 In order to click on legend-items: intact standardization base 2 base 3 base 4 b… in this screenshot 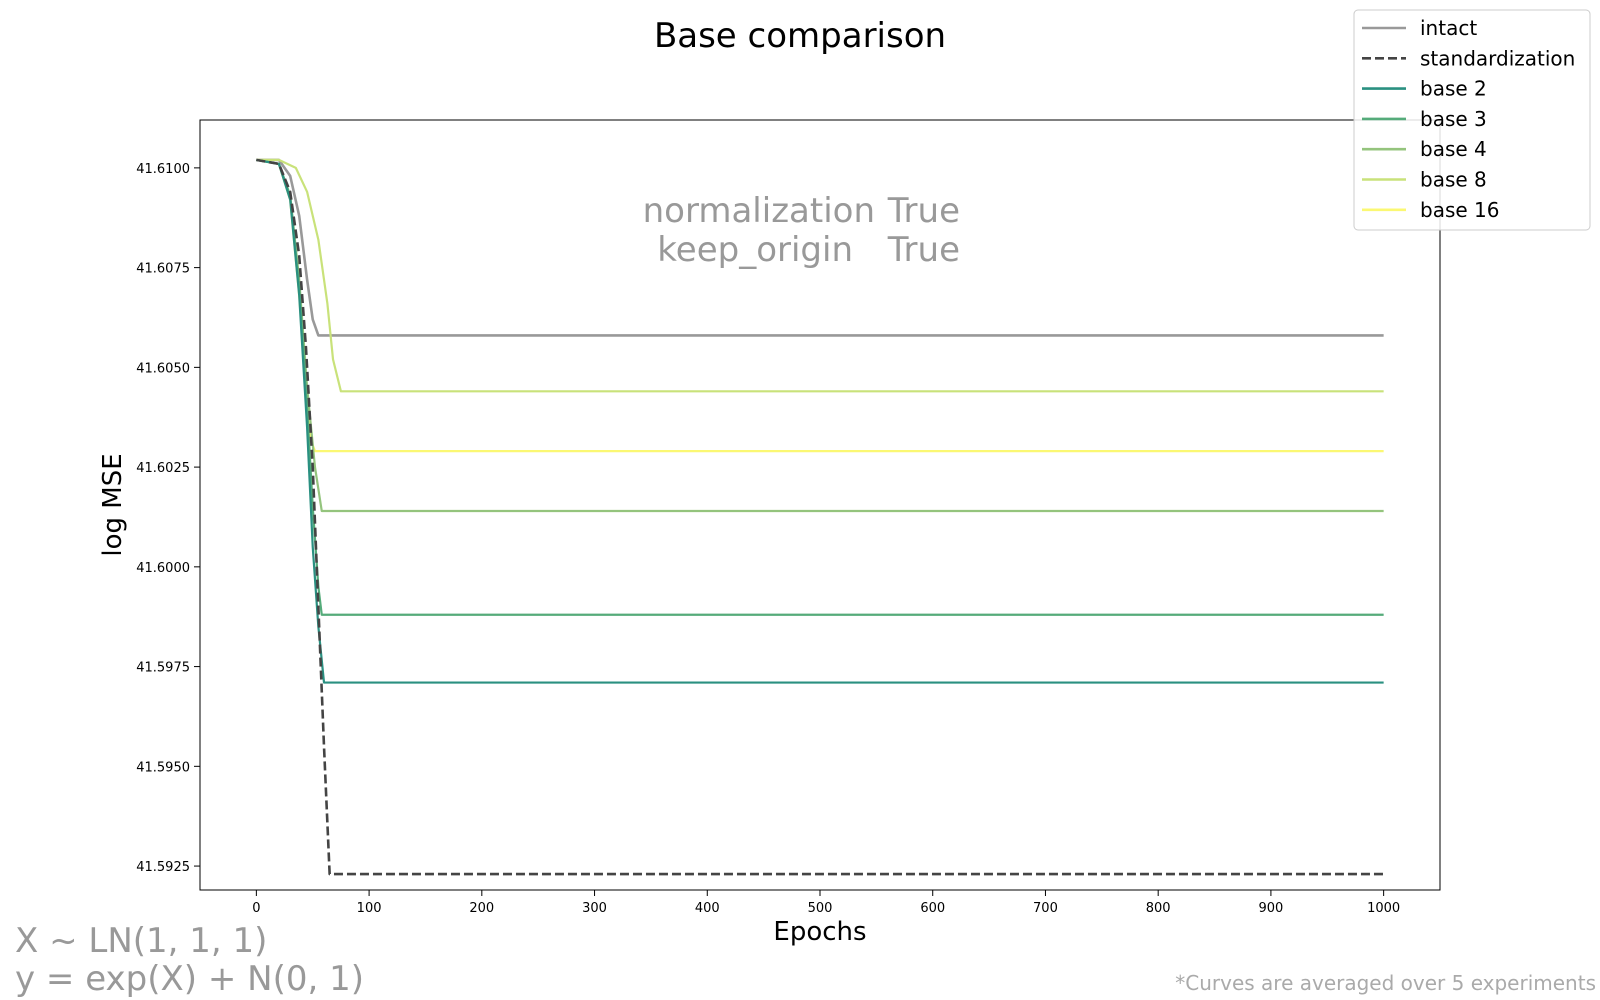, I will do `click(1468, 119)`.